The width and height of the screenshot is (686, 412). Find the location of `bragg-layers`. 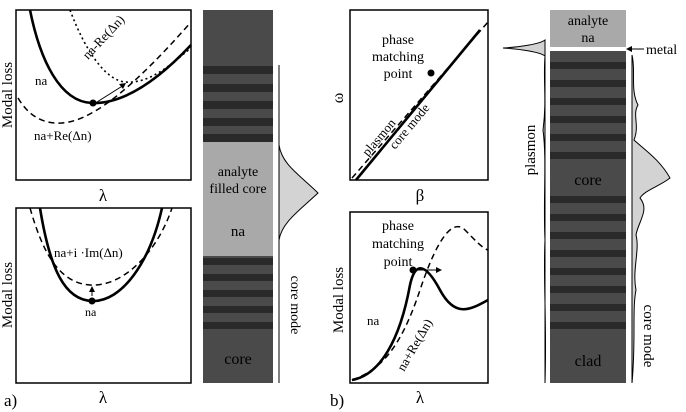

bragg-layers is located at coordinates (588, 195).